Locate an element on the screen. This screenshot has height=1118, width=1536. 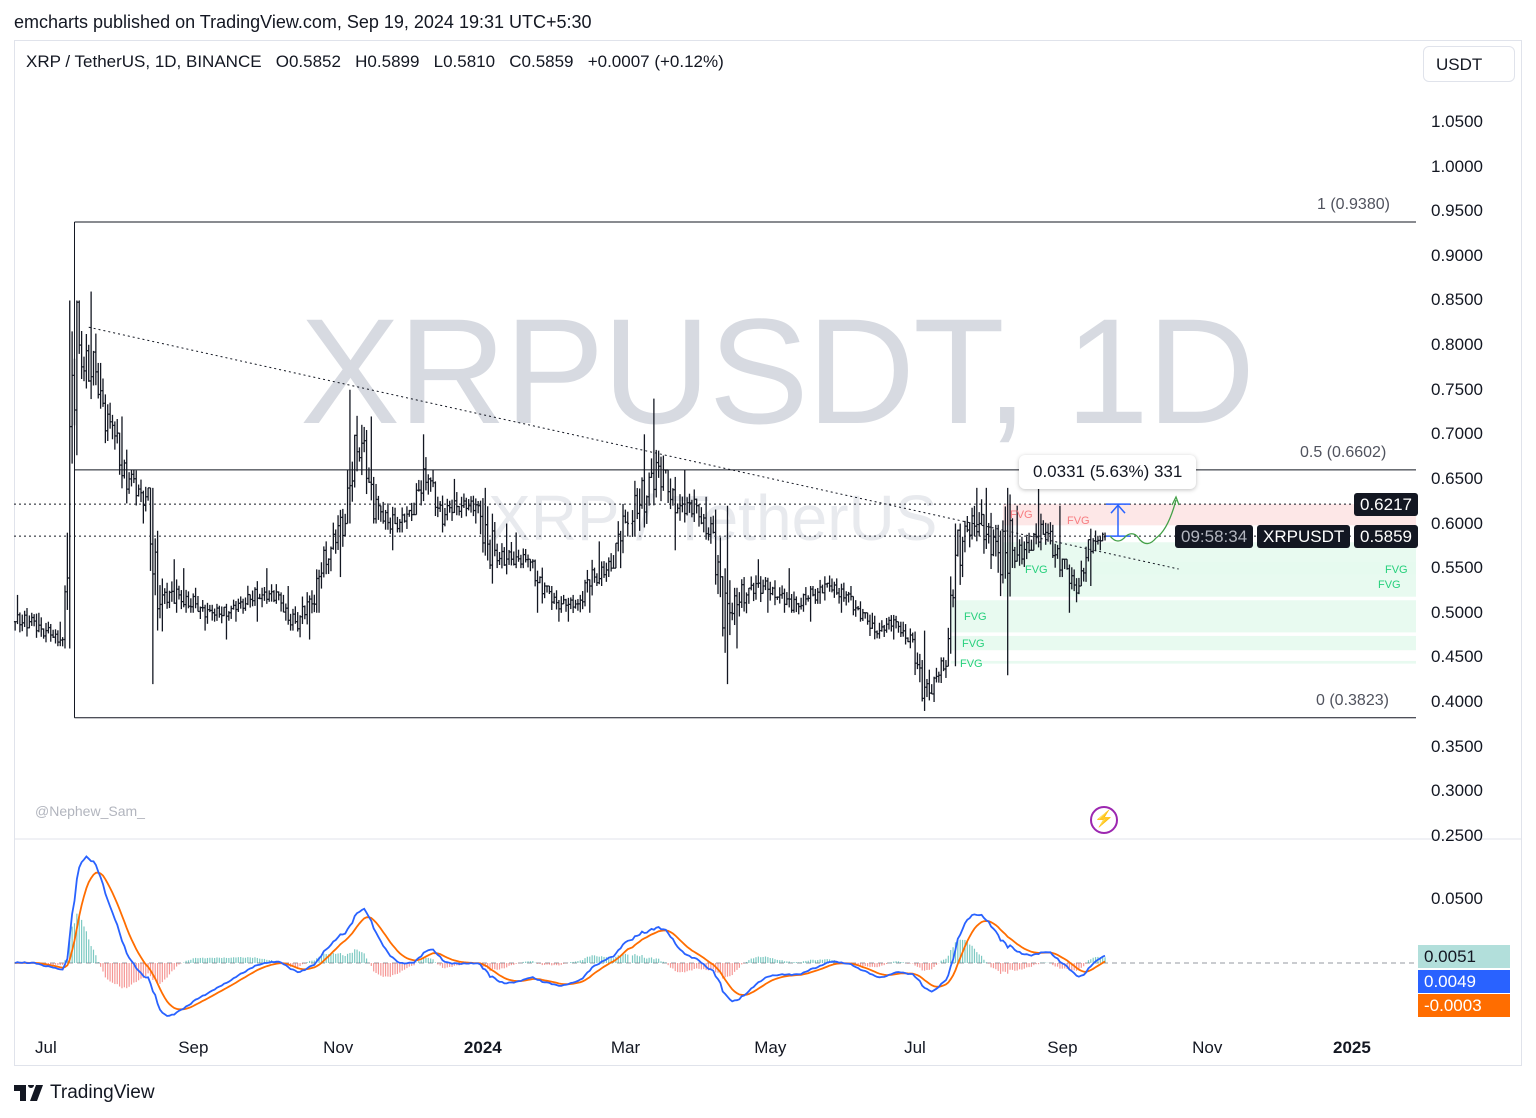
macd-line-value: 0.0049 is located at coordinates (1464, 981).